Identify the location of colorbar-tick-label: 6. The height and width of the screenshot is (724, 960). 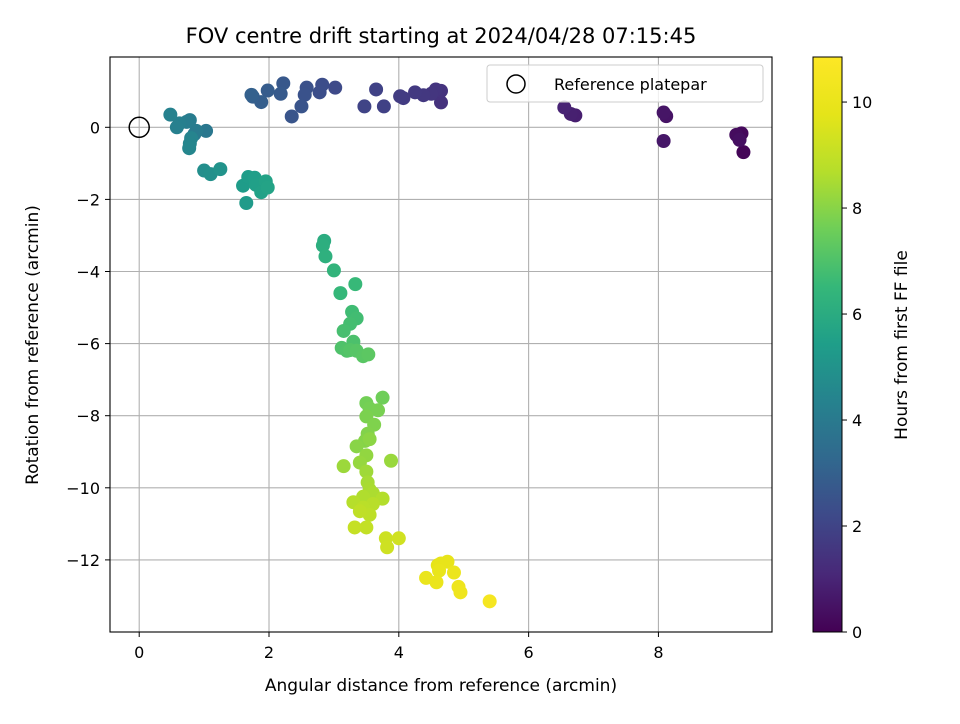
(857, 314).